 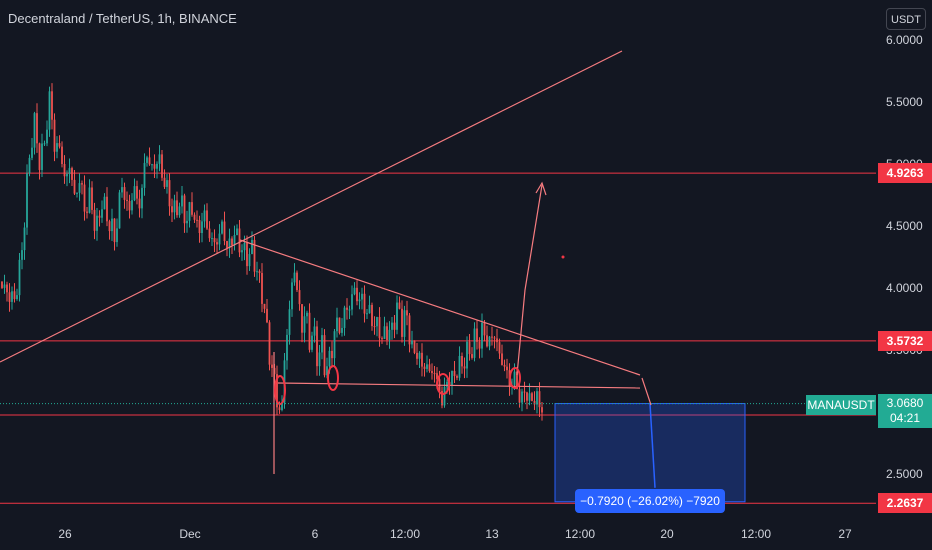 I want to click on measure-arrow, so click(x=652, y=445).